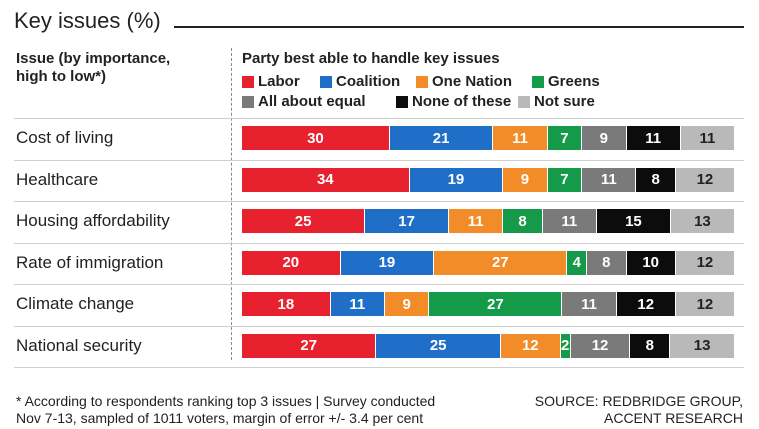 The width and height of the screenshot is (759, 429). Describe the element at coordinates (524, 102) in the screenshot. I see `legend-swatch-not-sure` at that location.